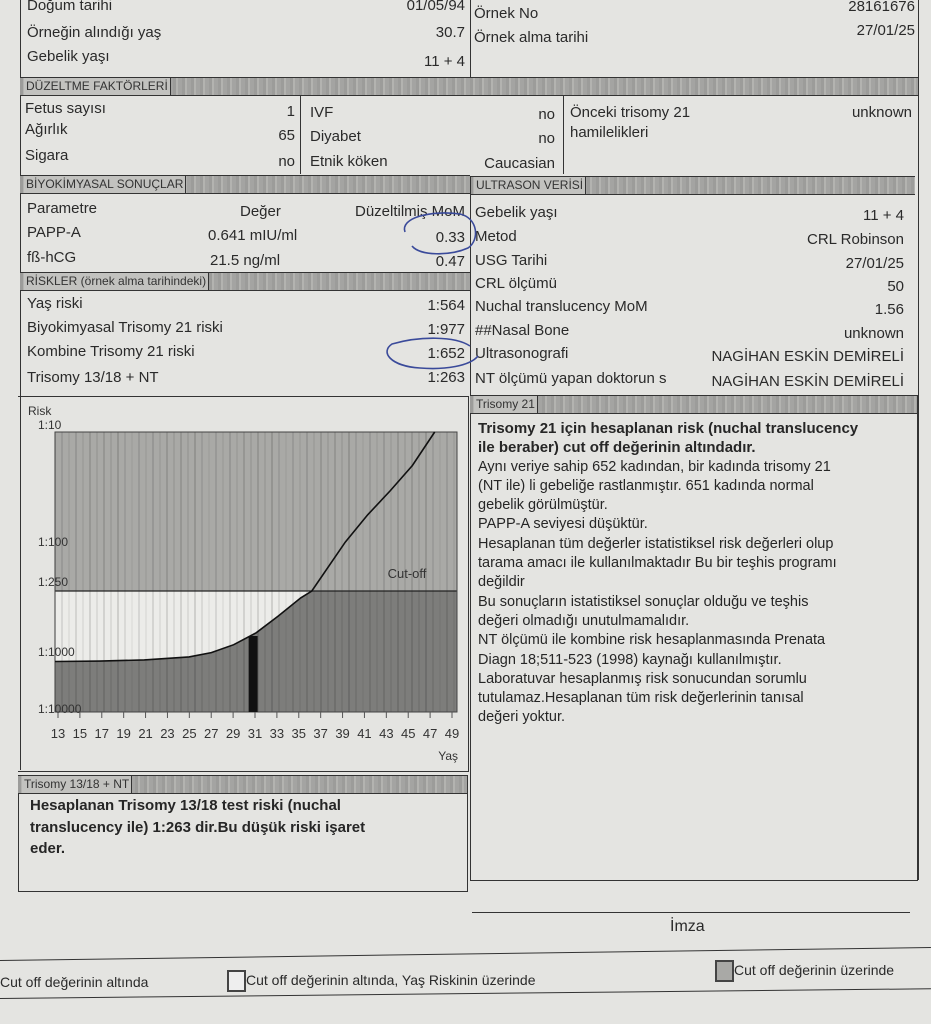 The height and width of the screenshot is (1024, 931). I want to click on t1318-line: eder., so click(48, 848).